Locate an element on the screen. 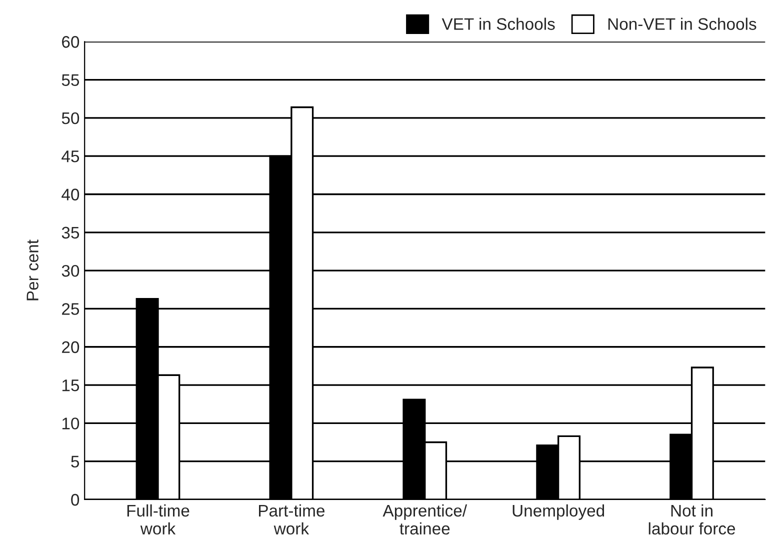  y-tick-label: 50 is located at coordinates (71, 118).